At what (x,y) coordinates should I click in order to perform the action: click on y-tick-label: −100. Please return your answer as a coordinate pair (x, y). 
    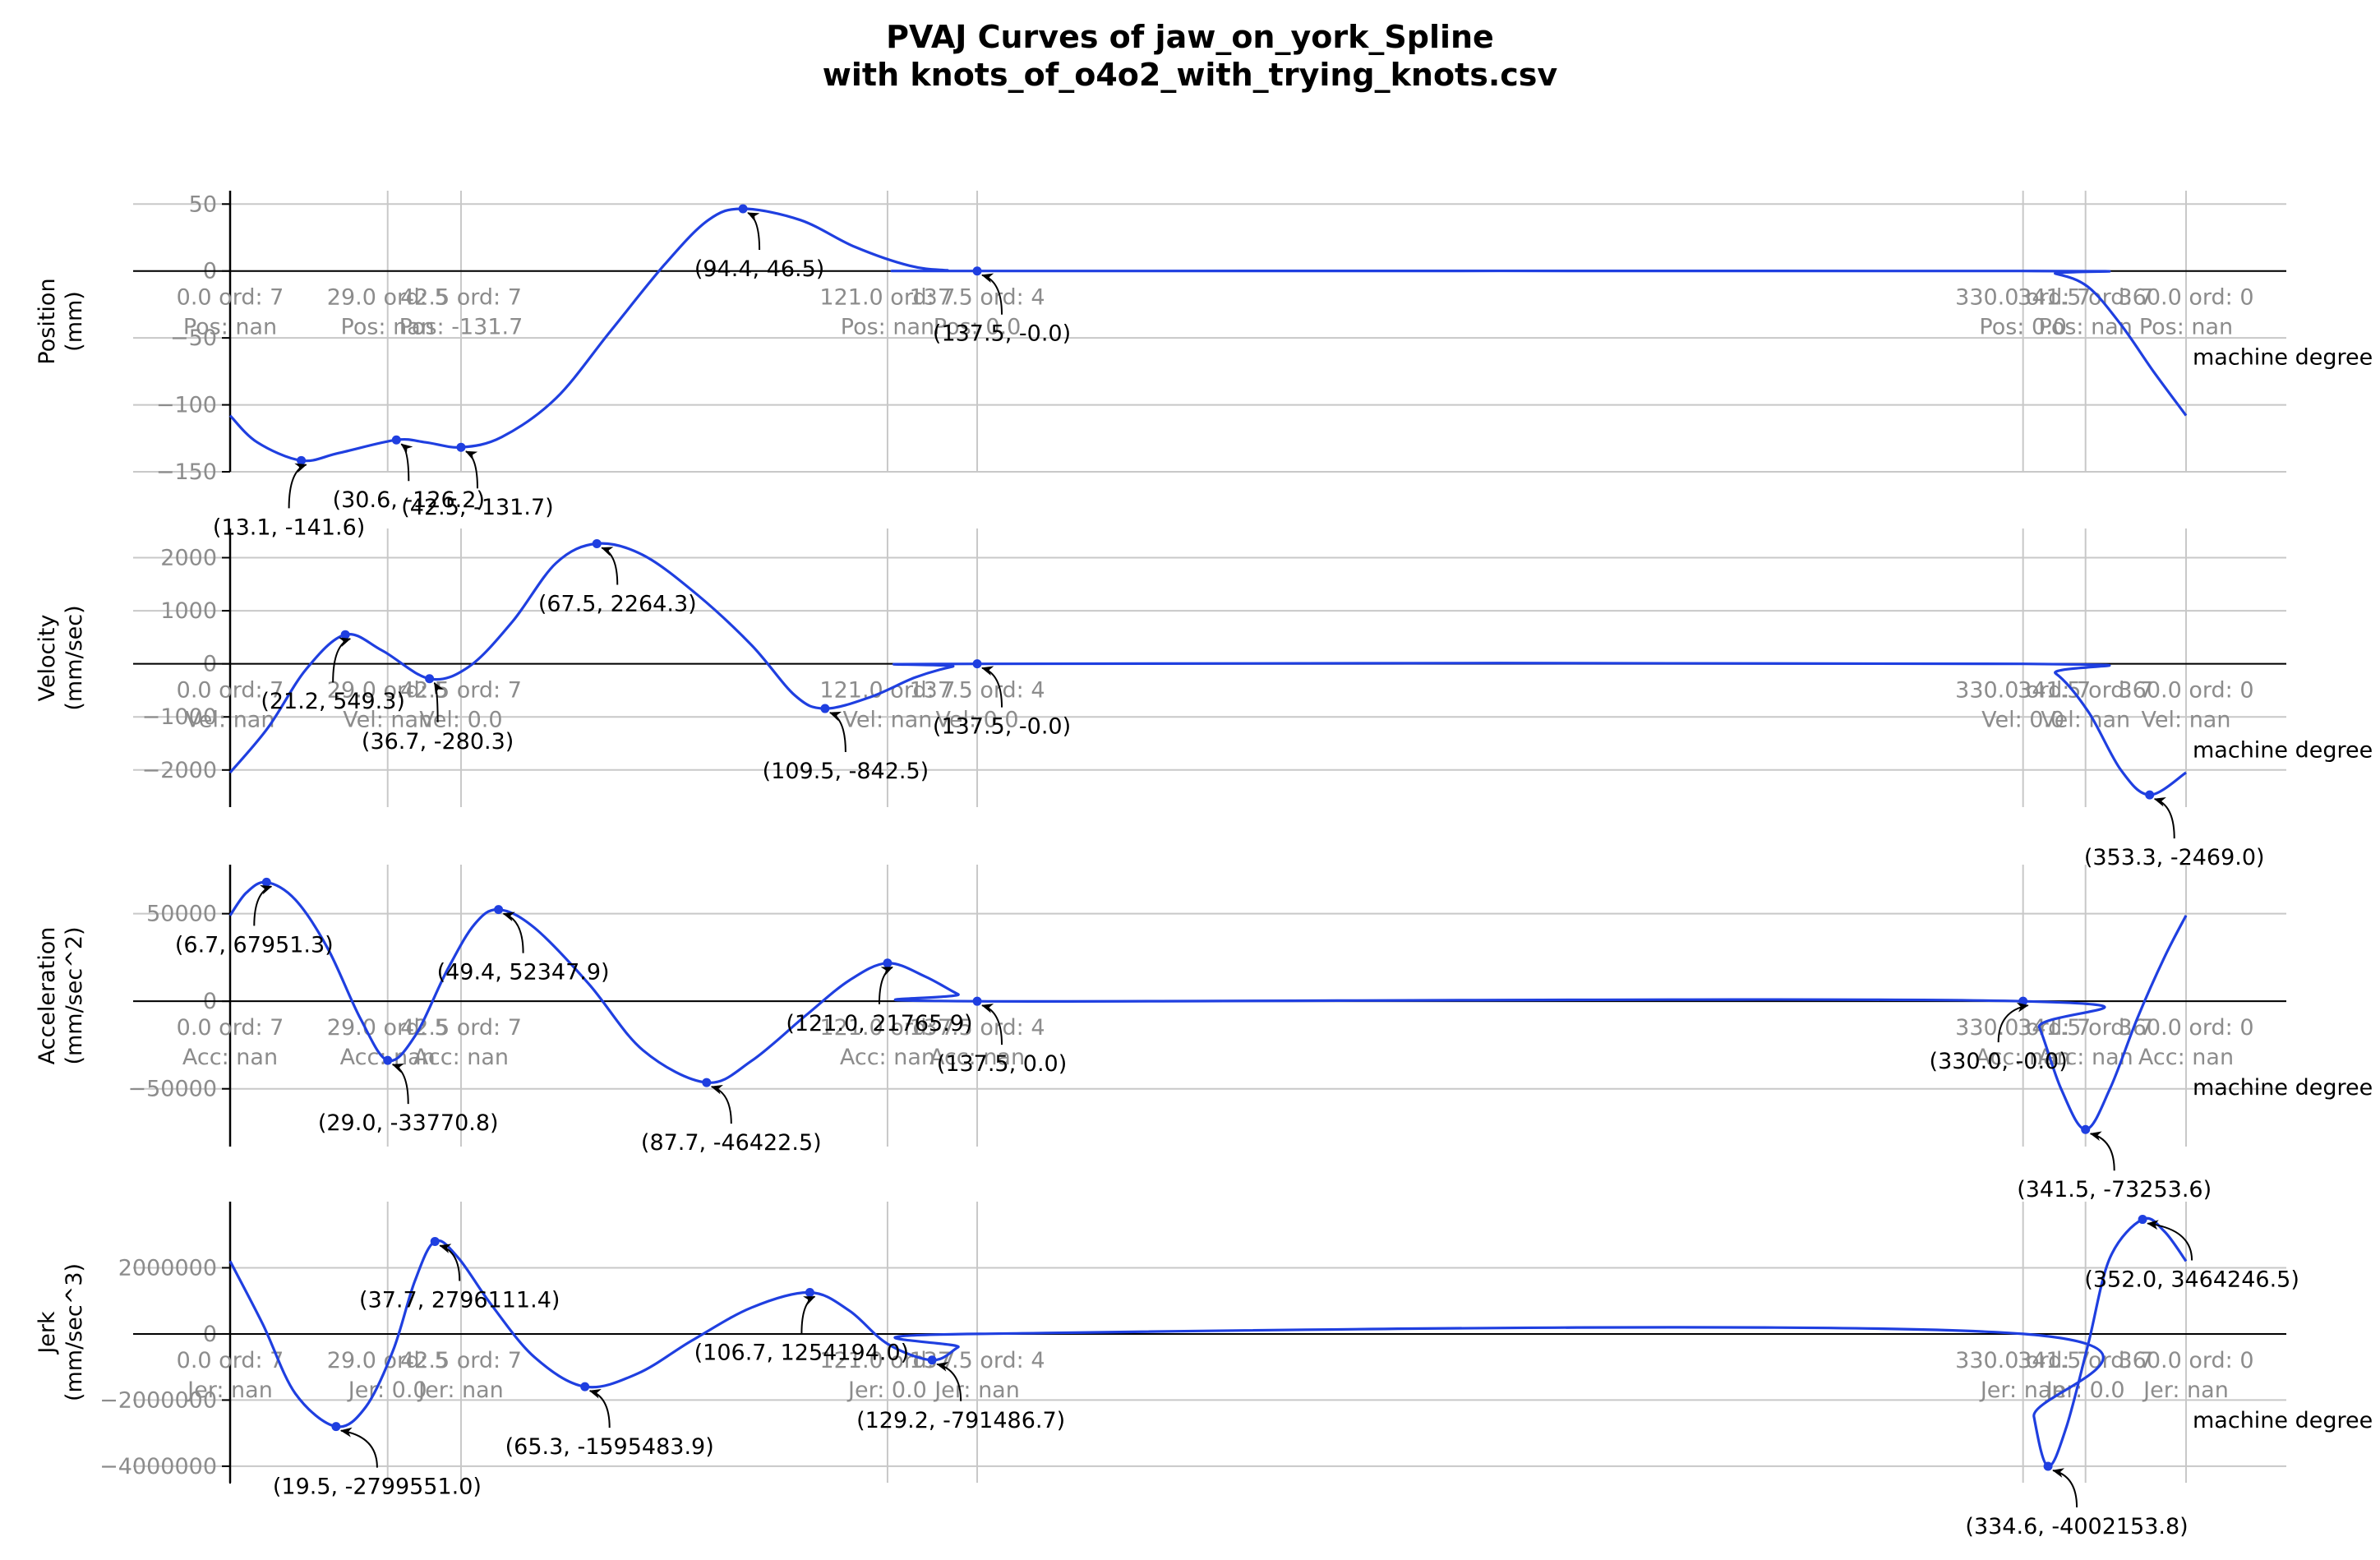
    Looking at the image, I should click on (186, 405).